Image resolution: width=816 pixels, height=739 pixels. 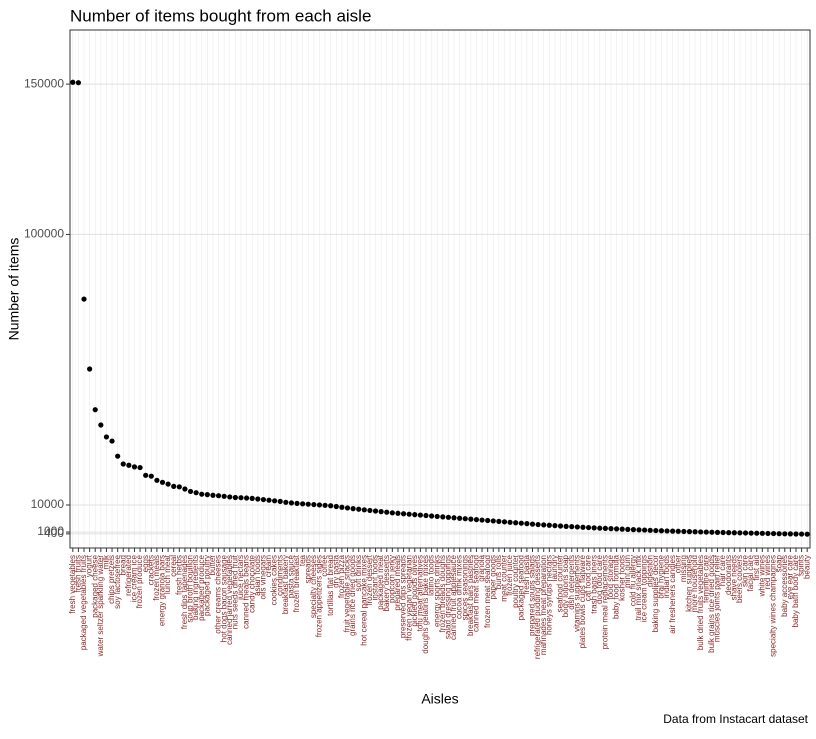 I want to click on x-tick-label: condiments, so click(x=279, y=575).